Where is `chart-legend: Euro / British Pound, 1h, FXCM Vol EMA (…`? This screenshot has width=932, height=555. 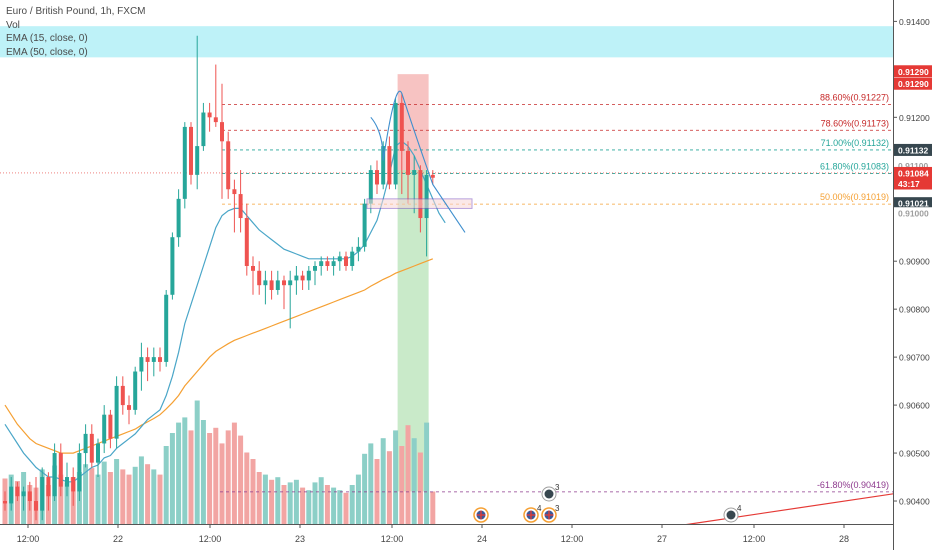
chart-legend: Euro / British Pound, 1h, FXCM Vol EMA (… is located at coordinates (76, 32).